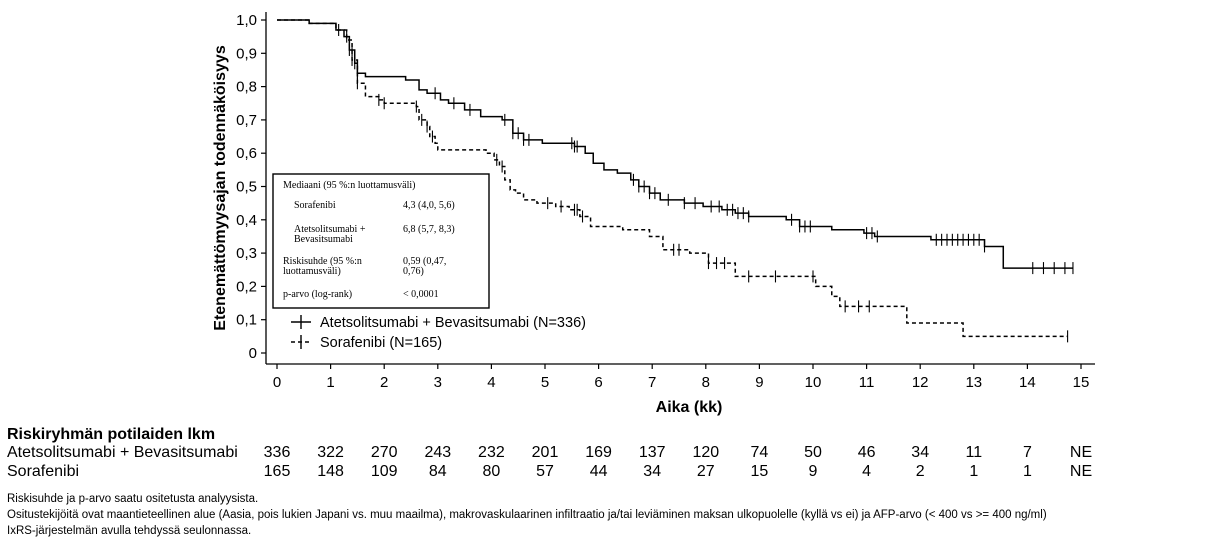 This screenshot has height=547, width=1206. Describe the element at coordinates (413, 271) in the screenshot. I see `stats-row-3-value-b: 0,76)` at that location.